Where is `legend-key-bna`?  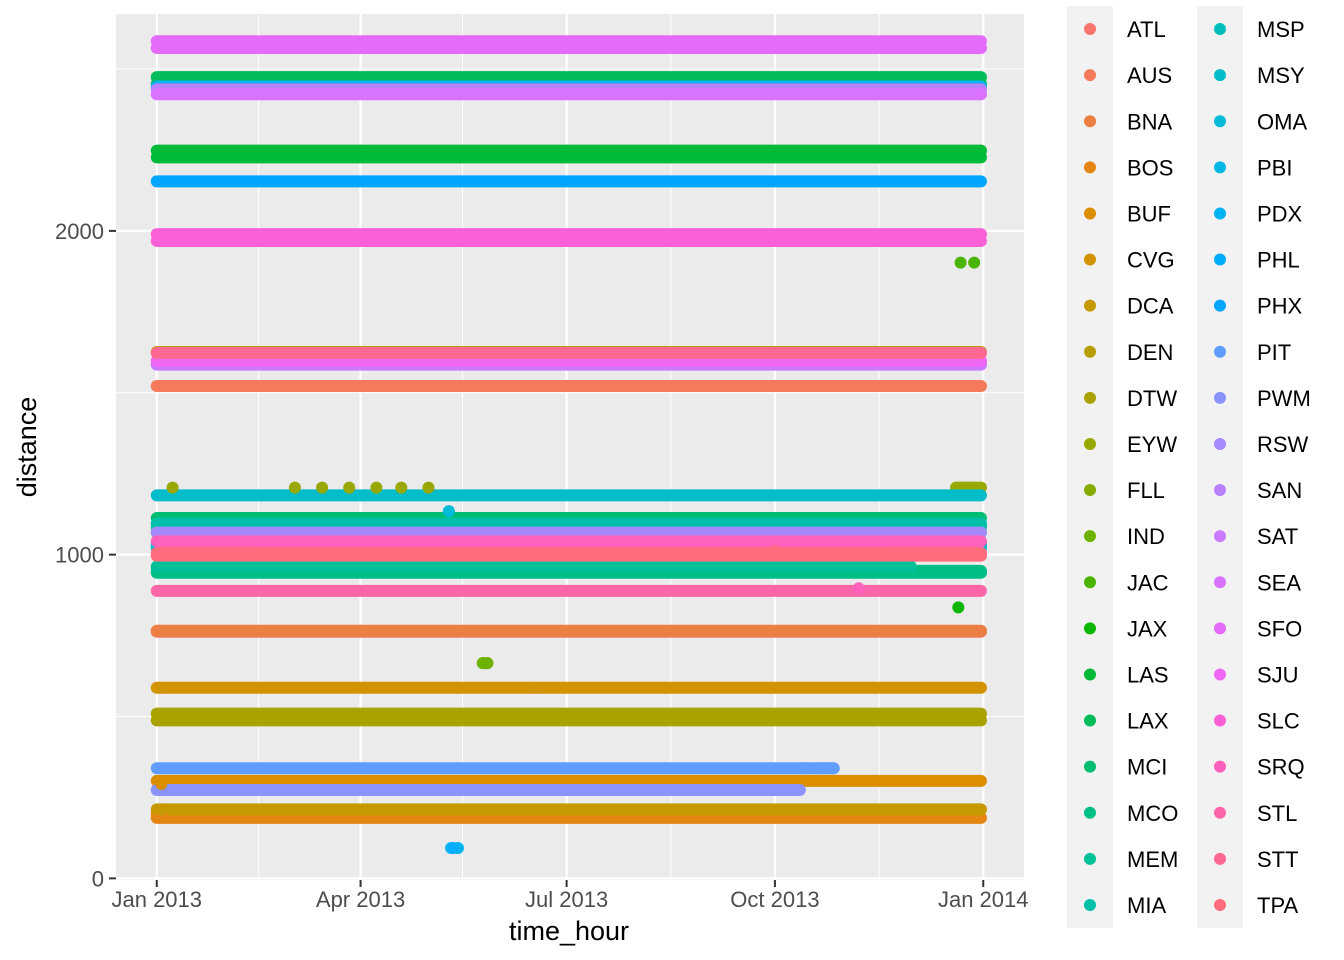
legend-key-bna is located at coordinates (1090, 121).